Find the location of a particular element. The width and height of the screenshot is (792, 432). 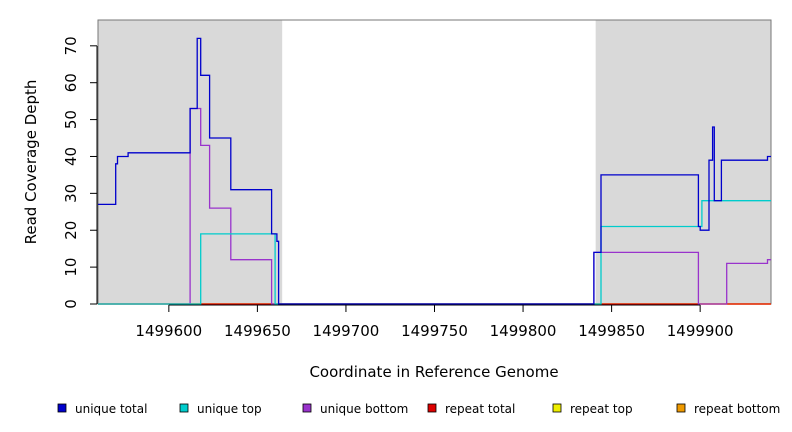

y-tick-label: 70 is located at coordinates (71, 45).